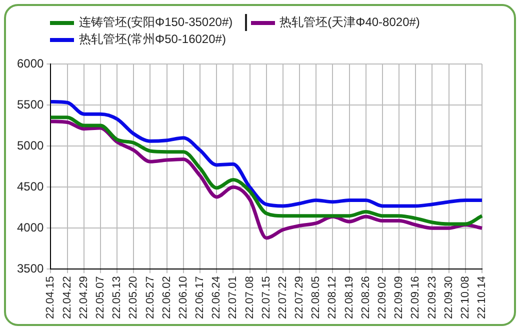  I want to click on x-tick-label: 22.05.27, so click(150, 298).